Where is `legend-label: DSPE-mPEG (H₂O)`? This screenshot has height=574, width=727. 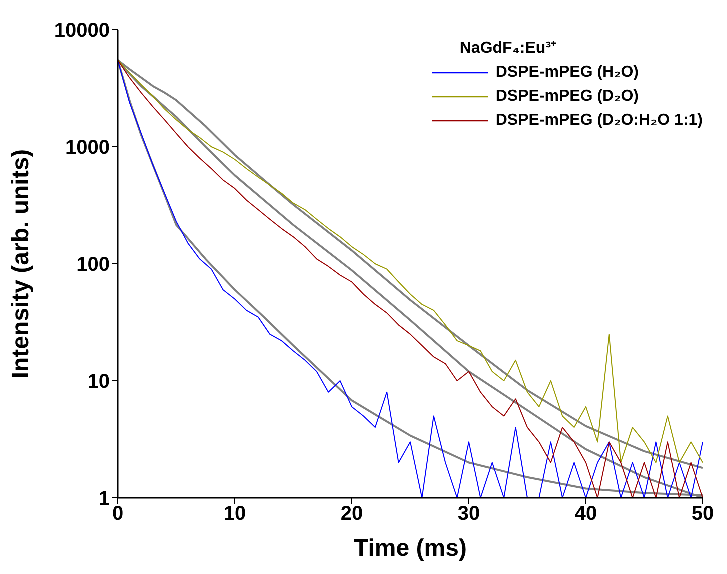 legend-label: DSPE-mPEG (H₂O) is located at coordinates (567, 73).